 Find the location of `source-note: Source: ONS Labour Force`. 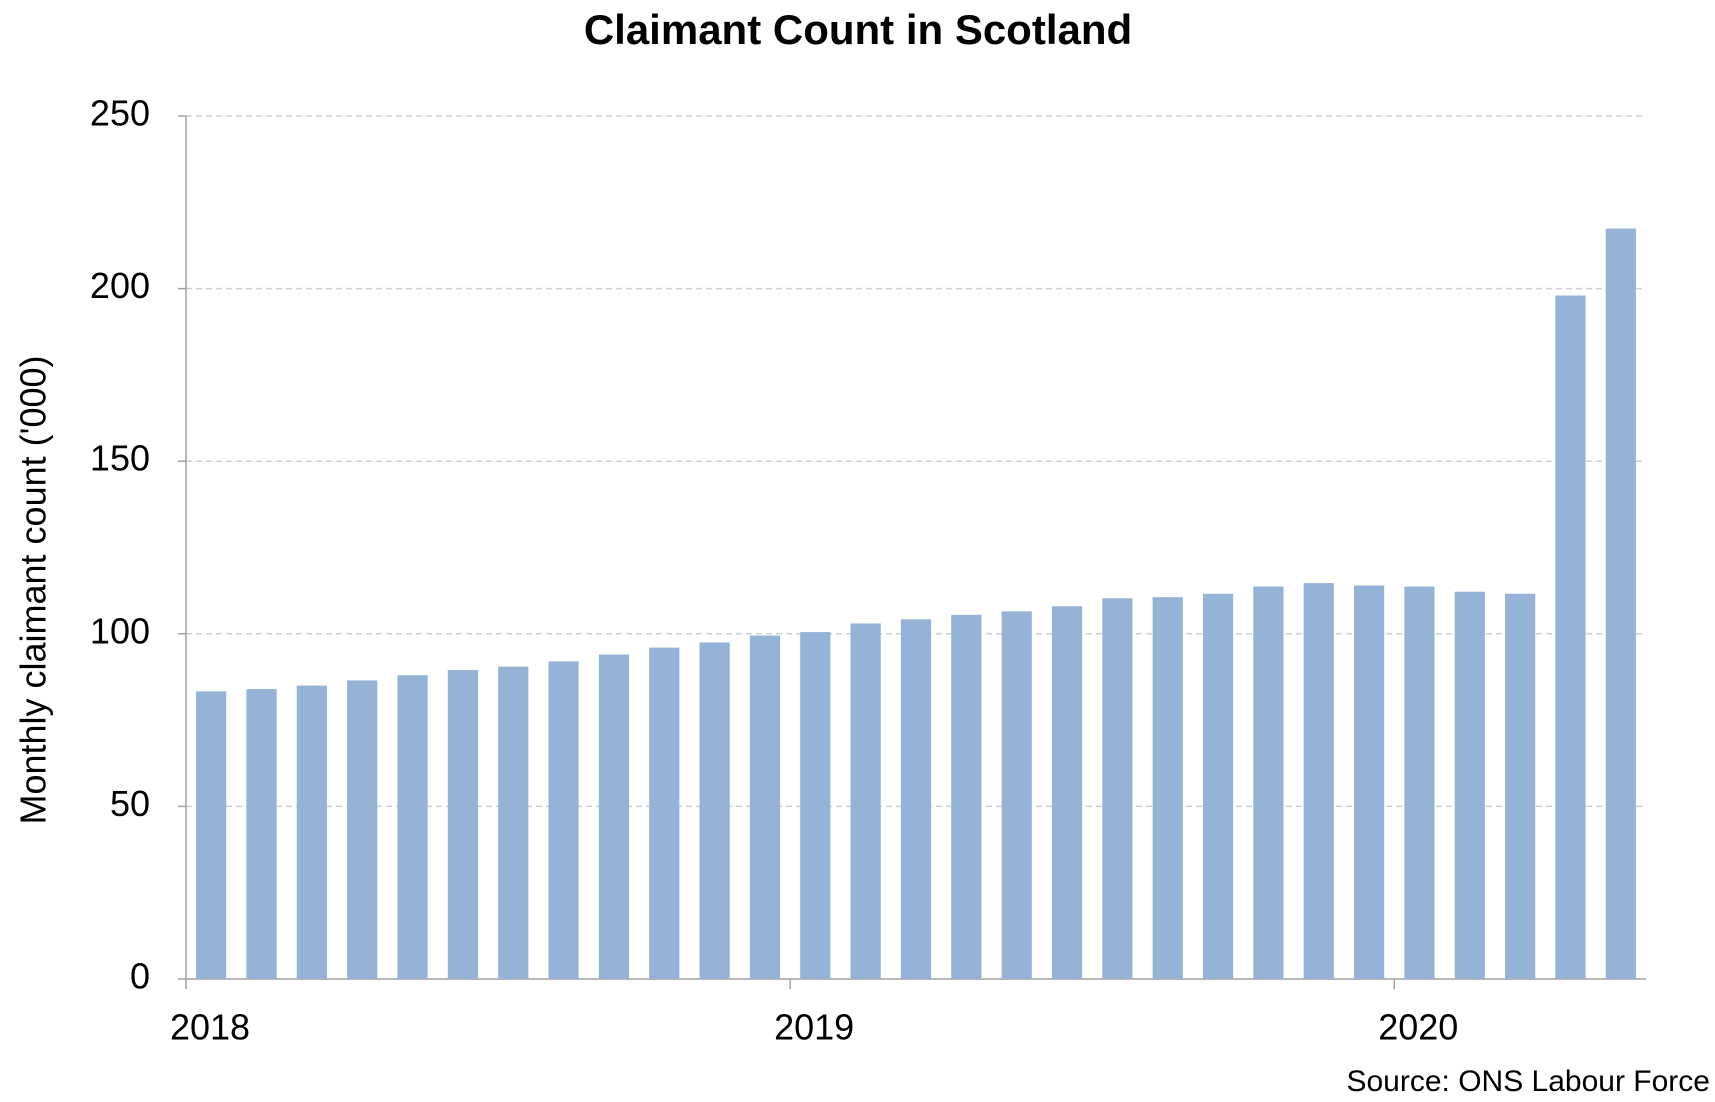

source-note: Source: ONS Labour Force is located at coordinates (1528, 1081).